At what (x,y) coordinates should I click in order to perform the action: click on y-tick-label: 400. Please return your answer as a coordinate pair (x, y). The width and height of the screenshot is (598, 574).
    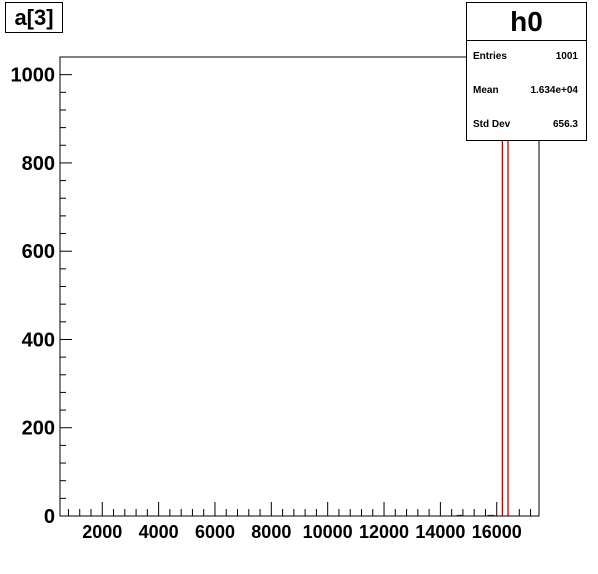
    Looking at the image, I should click on (38, 340).